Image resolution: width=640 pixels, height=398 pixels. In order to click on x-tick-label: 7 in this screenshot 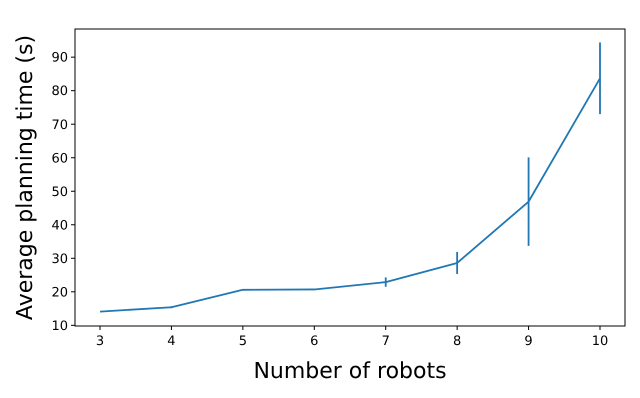, I will do `click(386, 341)`.